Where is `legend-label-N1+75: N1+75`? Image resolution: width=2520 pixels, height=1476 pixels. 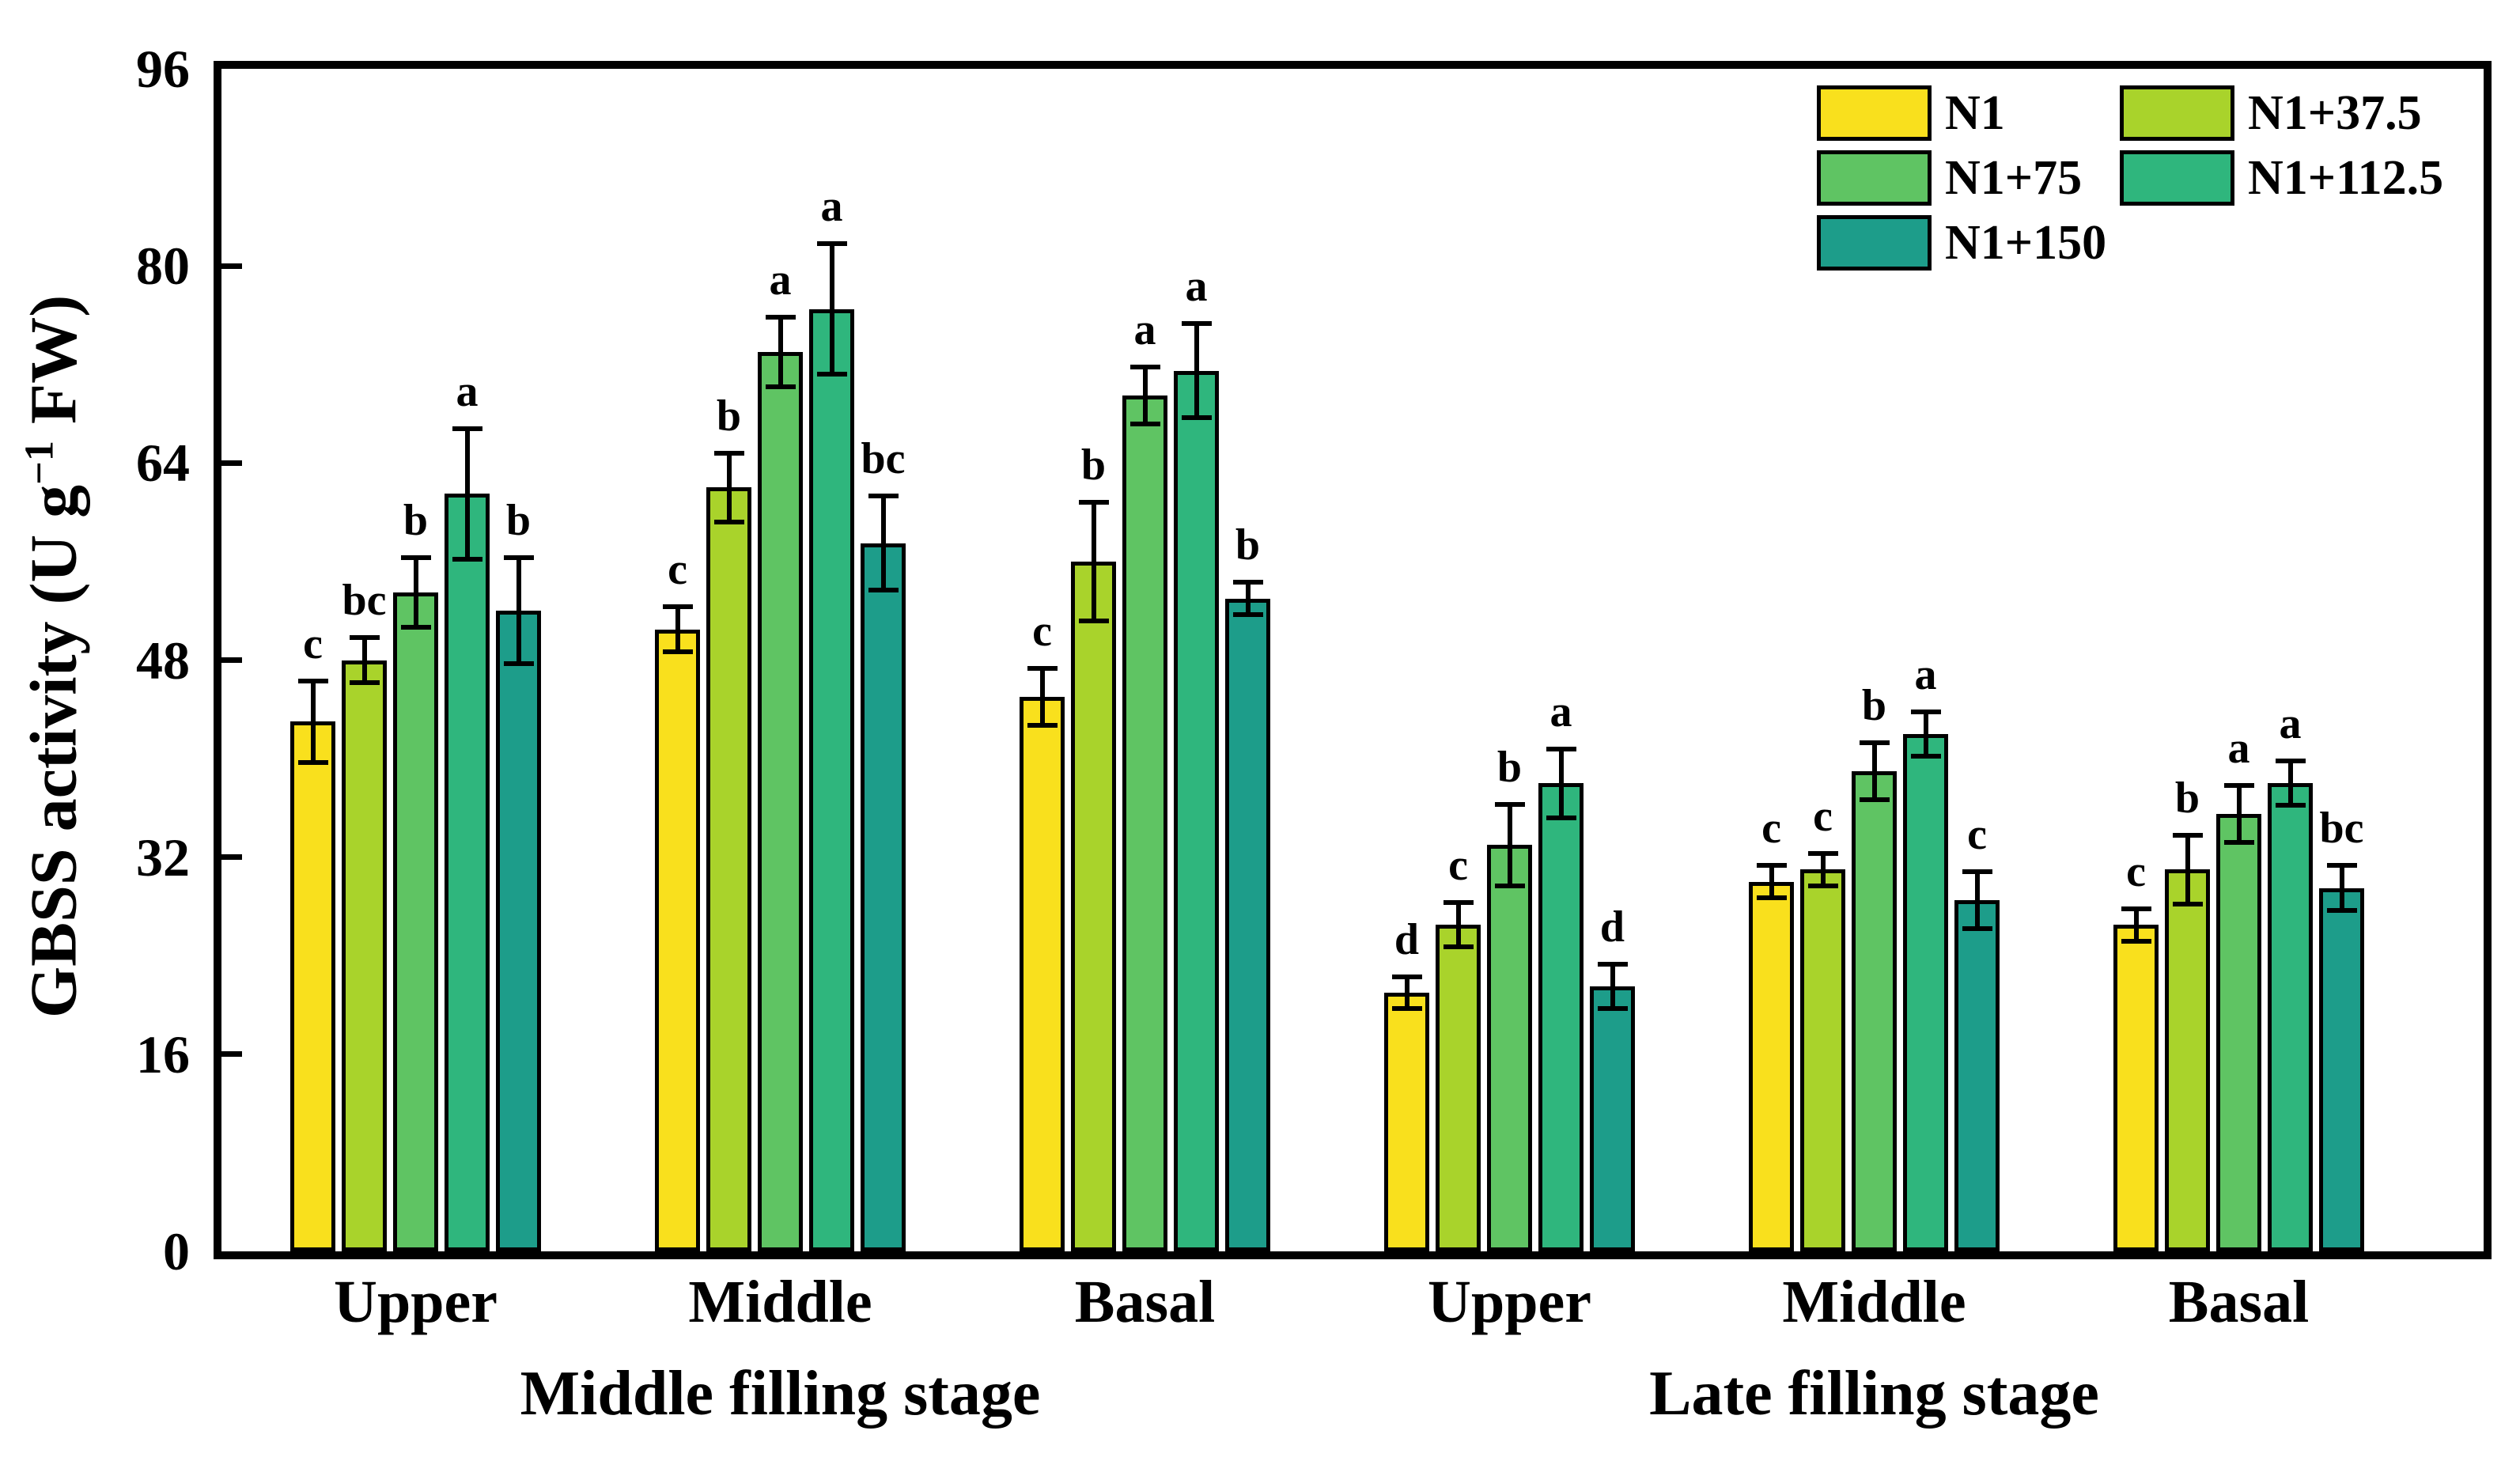 legend-label-N1+75: N1+75 is located at coordinates (2014, 178).